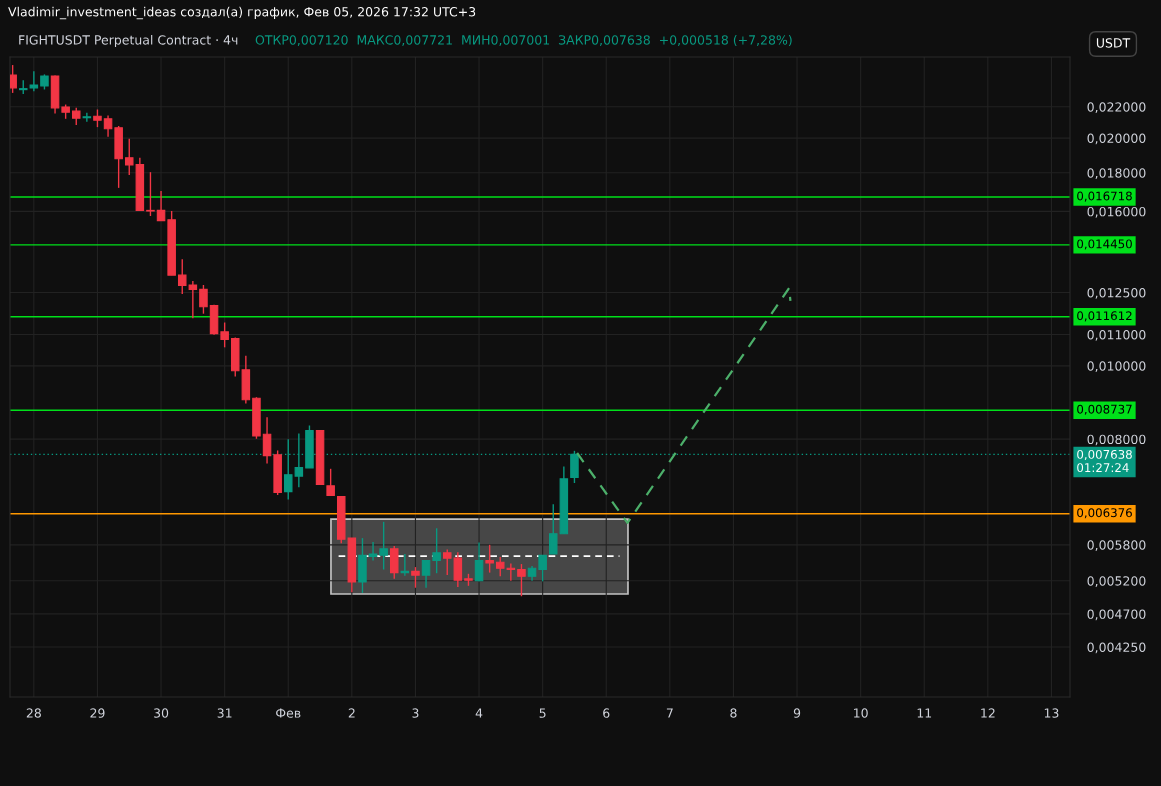 Image resolution: width=1161 pixels, height=786 pixels. I want to click on x-tick-label: 7, so click(669, 713).